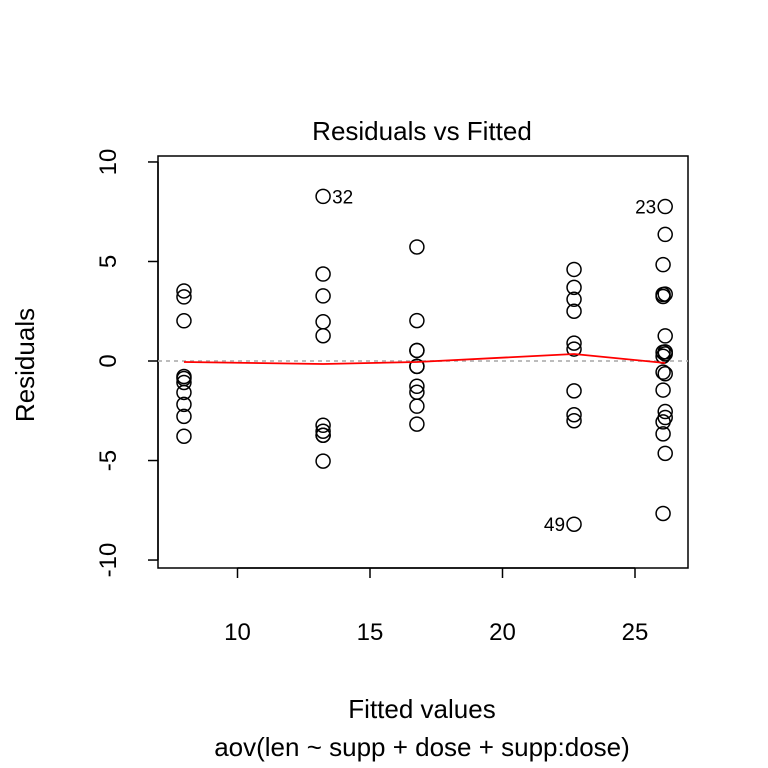  What do you see at coordinates (108, 360) in the screenshot?
I see `y-tick-label: 0` at bounding box center [108, 360].